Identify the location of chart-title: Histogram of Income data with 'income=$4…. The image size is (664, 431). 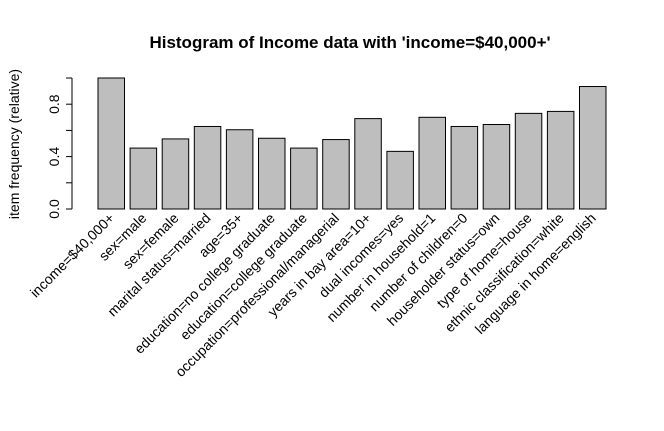
(349, 42).